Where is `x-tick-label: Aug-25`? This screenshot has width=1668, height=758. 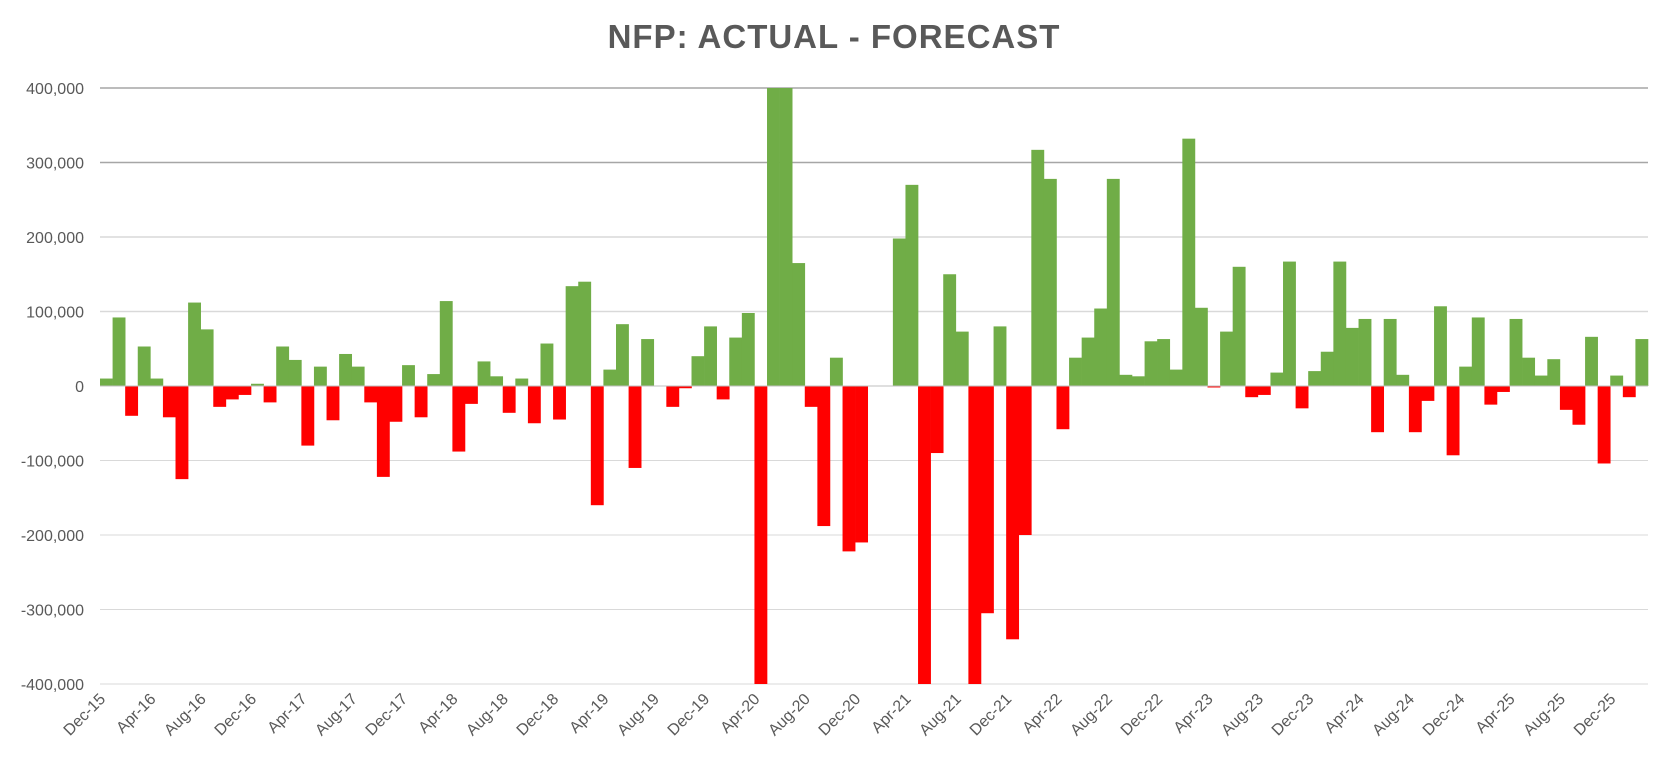 x-tick-label: Aug-25 is located at coordinates (1545, 715).